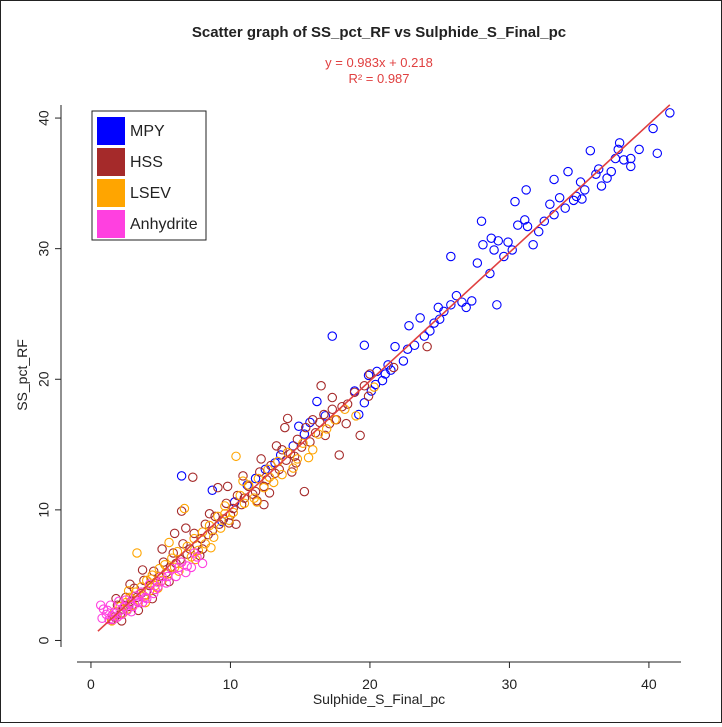  I want to click on regression-equation: y = 0.983x + 0.218, so click(379, 62).